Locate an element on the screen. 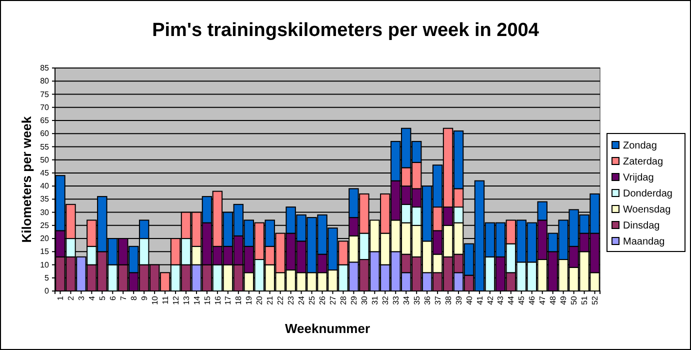  y-tick-label: 15 is located at coordinates (45, 251).